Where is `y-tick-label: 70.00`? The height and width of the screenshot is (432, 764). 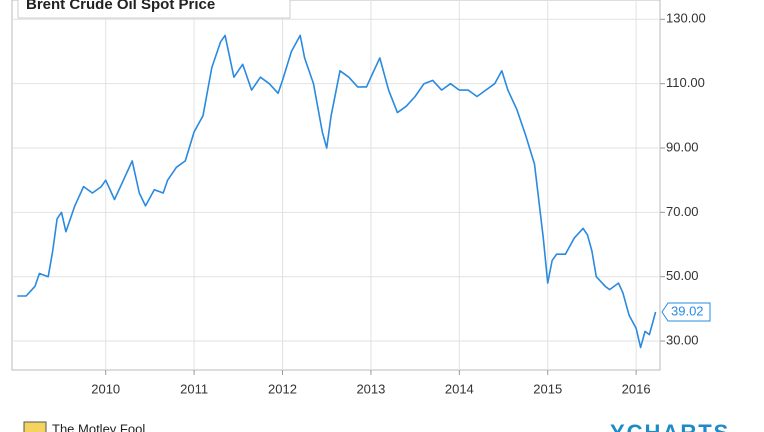
y-tick-label: 70.00 is located at coordinates (682, 211).